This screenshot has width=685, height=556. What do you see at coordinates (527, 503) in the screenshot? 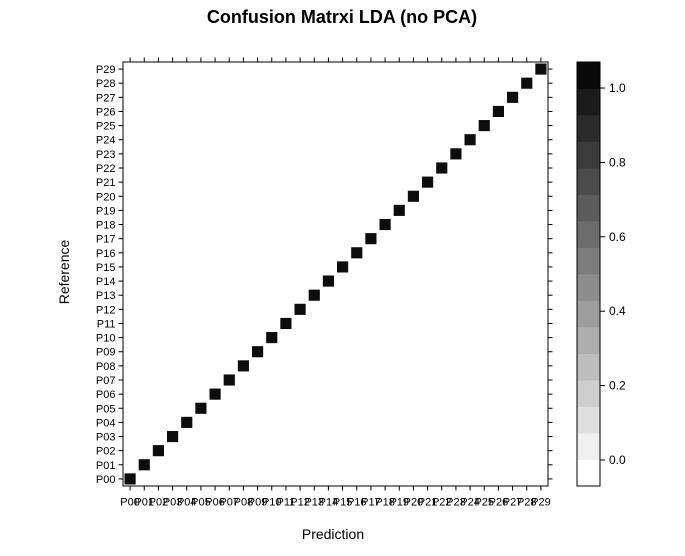
I see `x-tick-label-P28: P28` at bounding box center [527, 503].